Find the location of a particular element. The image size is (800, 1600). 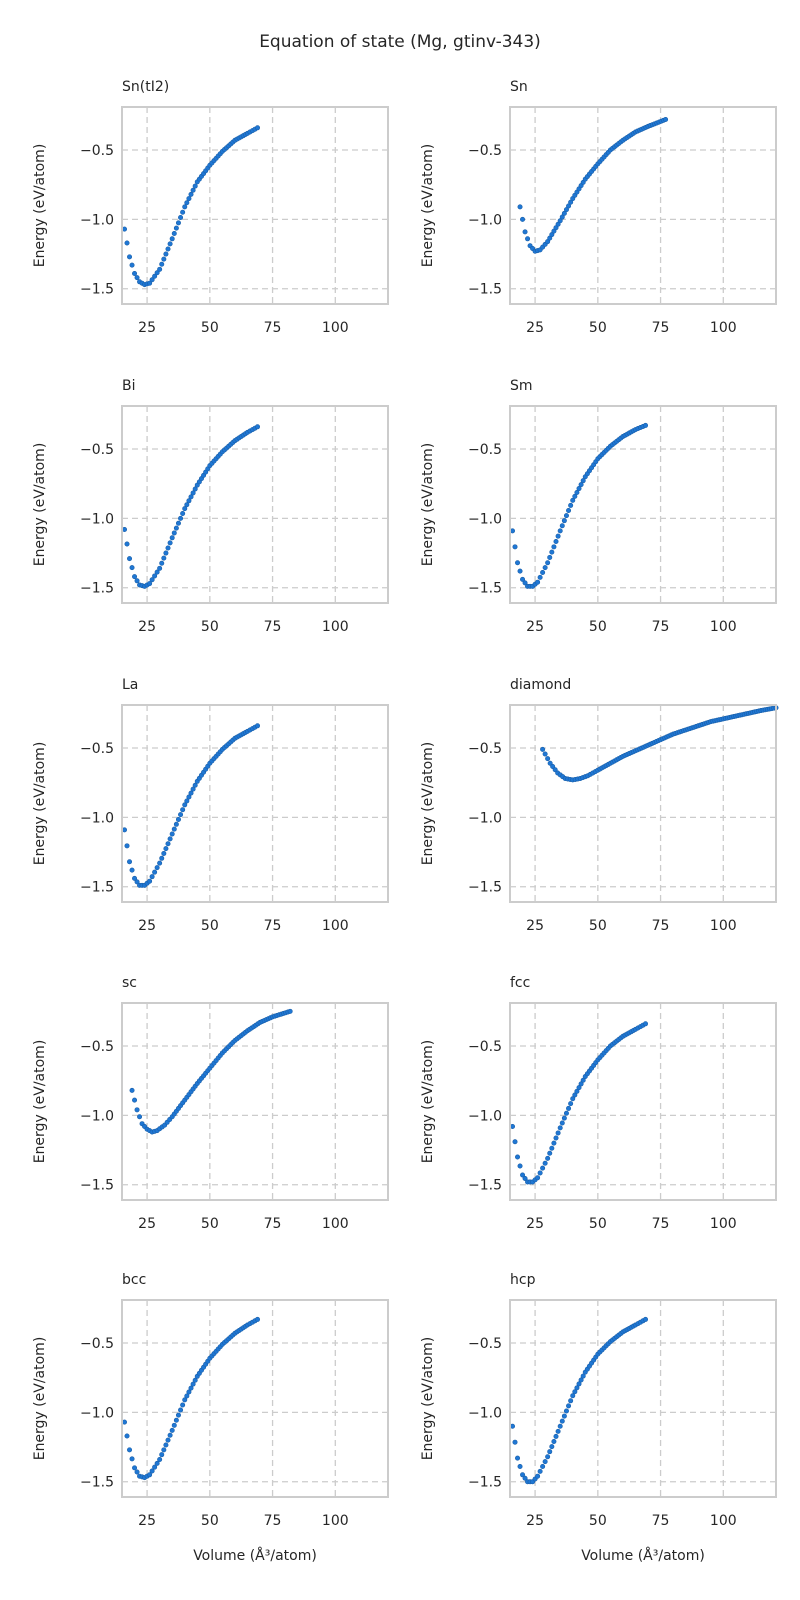

x-tick-label: 75 is located at coordinates (273, 1521).